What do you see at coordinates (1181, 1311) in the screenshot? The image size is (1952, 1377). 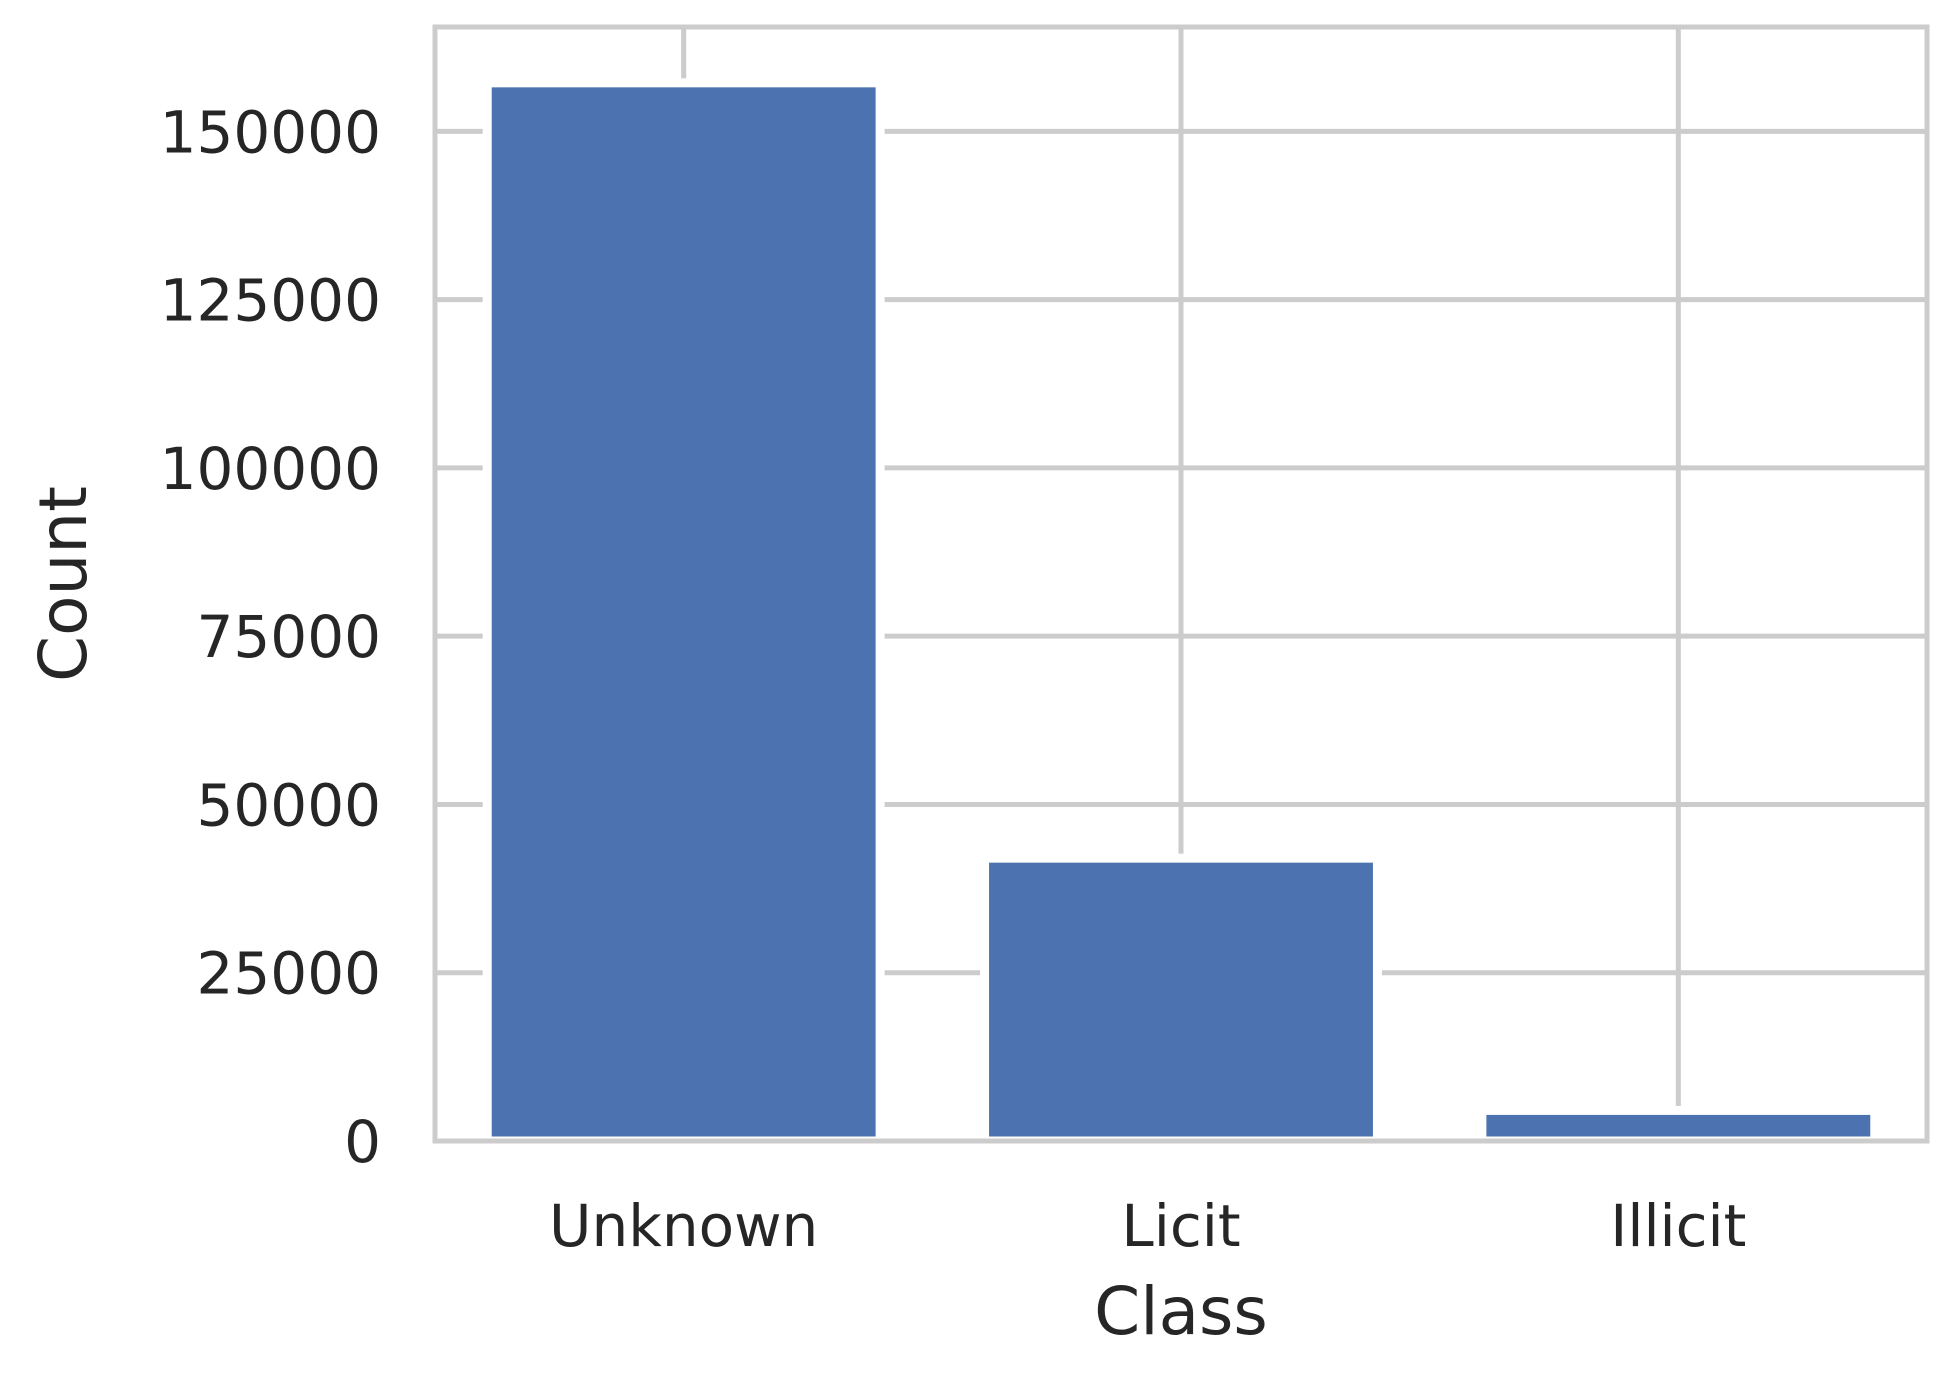 I see `x-axis-title: Class` at bounding box center [1181, 1311].